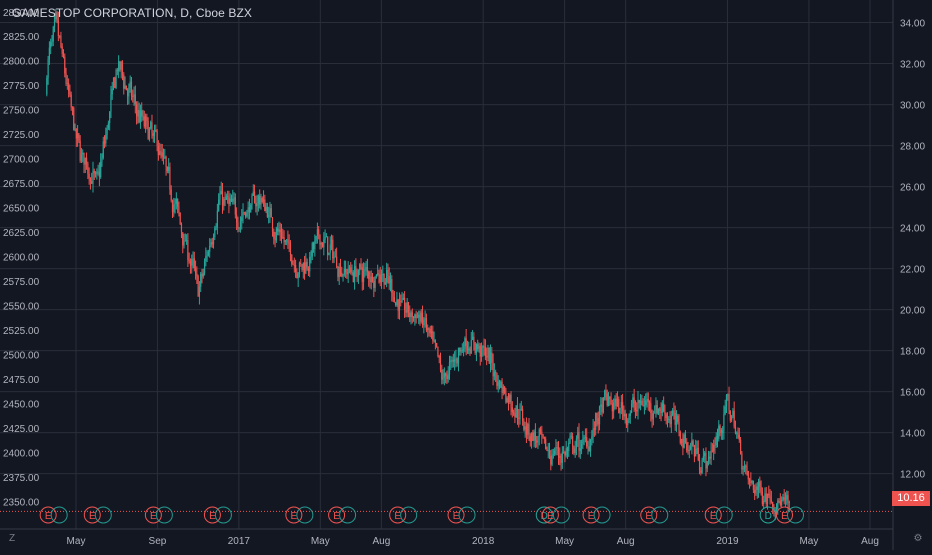 The width and height of the screenshot is (932, 555). Describe the element at coordinates (912, 434) in the screenshot. I see `right-axis-tick-label: 14.00` at that location.